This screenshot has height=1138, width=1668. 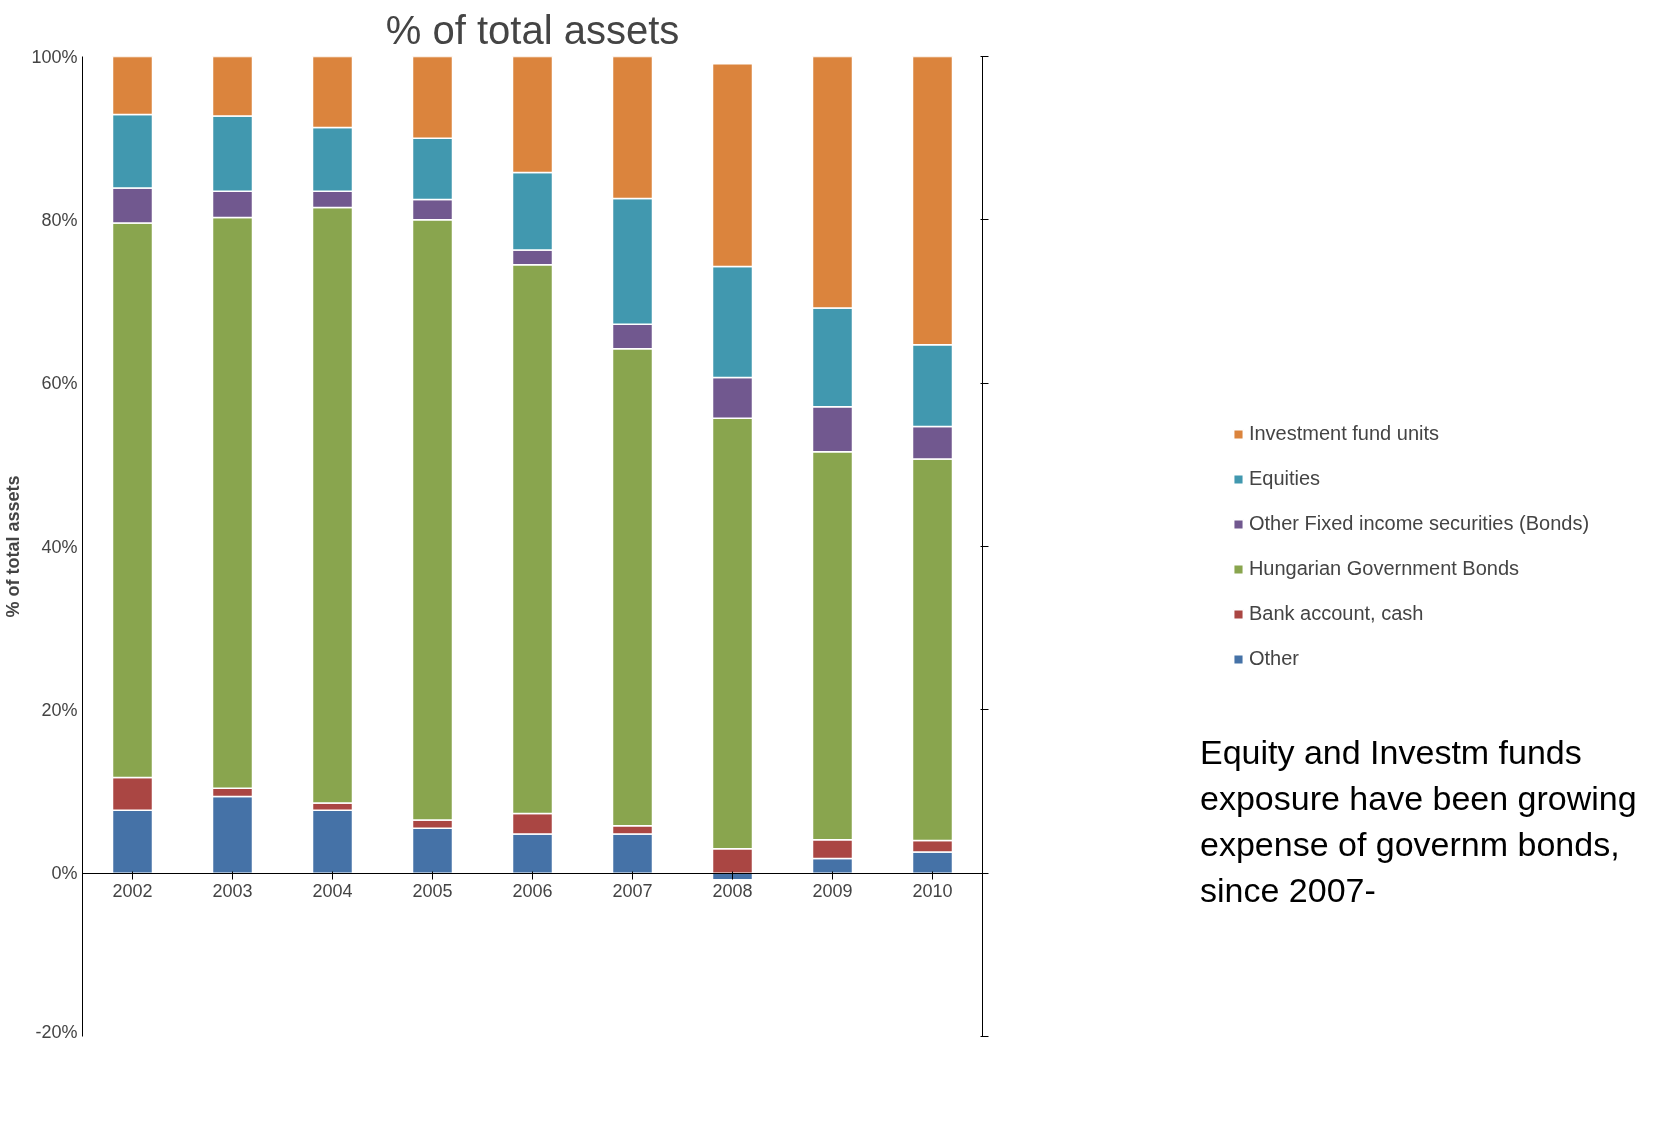 I want to click on legend-label: Equities, so click(x=1284, y=478).